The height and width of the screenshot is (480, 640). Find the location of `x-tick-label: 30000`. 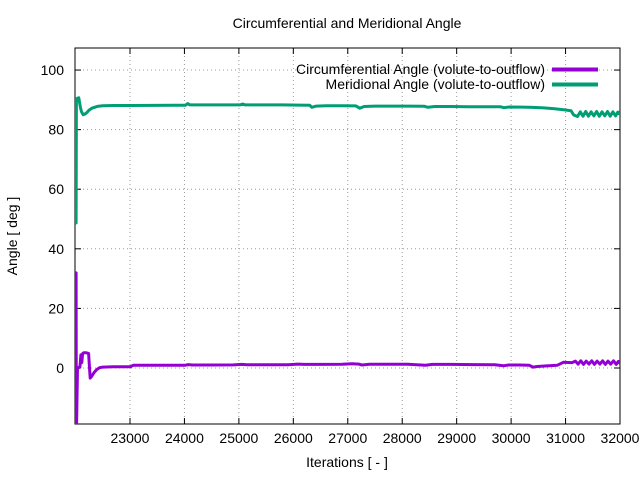

x-tick-label: 30000 is located at coordinates (511, 438).